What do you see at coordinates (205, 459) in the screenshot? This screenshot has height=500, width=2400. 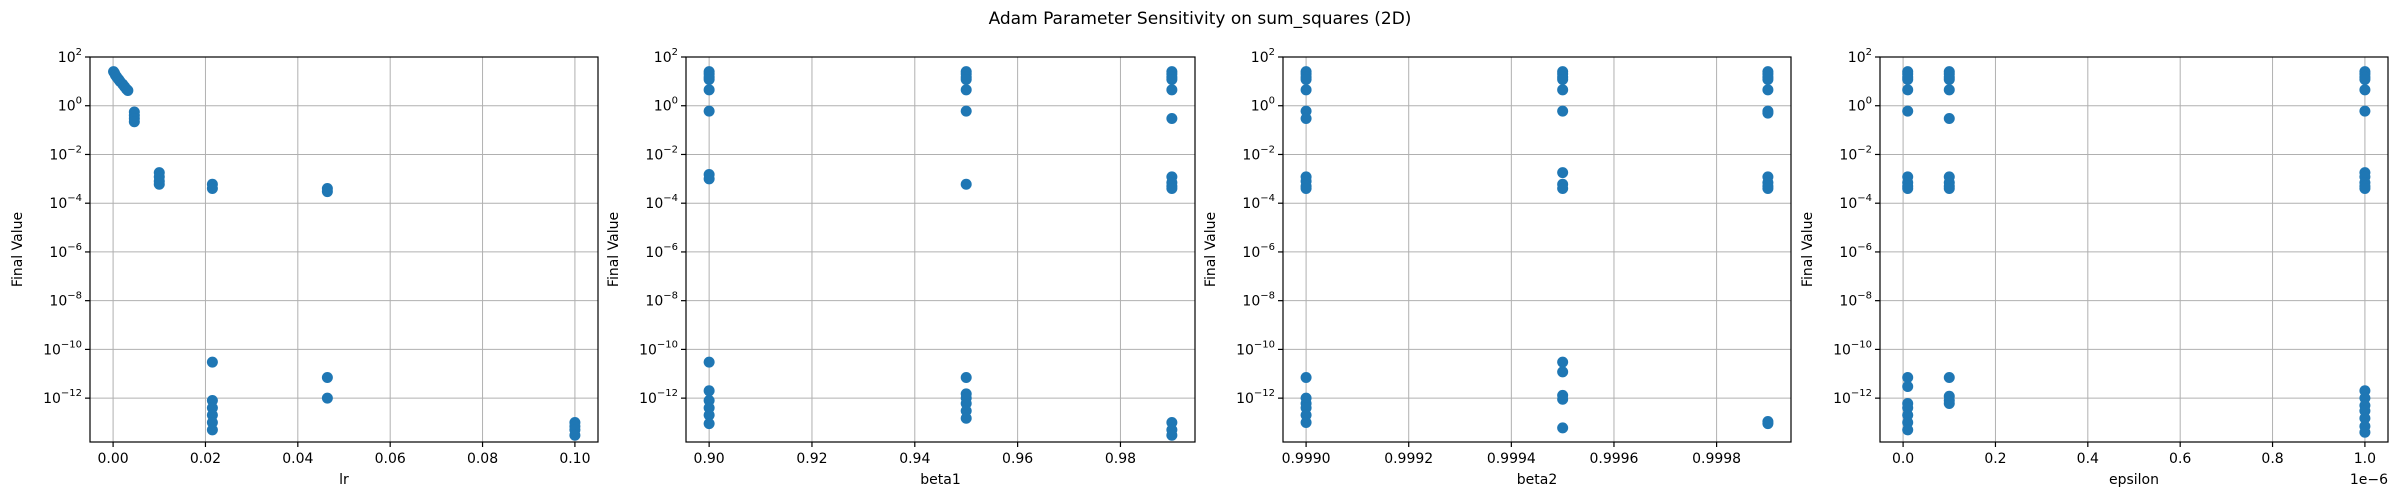 I see `x-tick-label: 0.02` at bounding box center [205, 459].